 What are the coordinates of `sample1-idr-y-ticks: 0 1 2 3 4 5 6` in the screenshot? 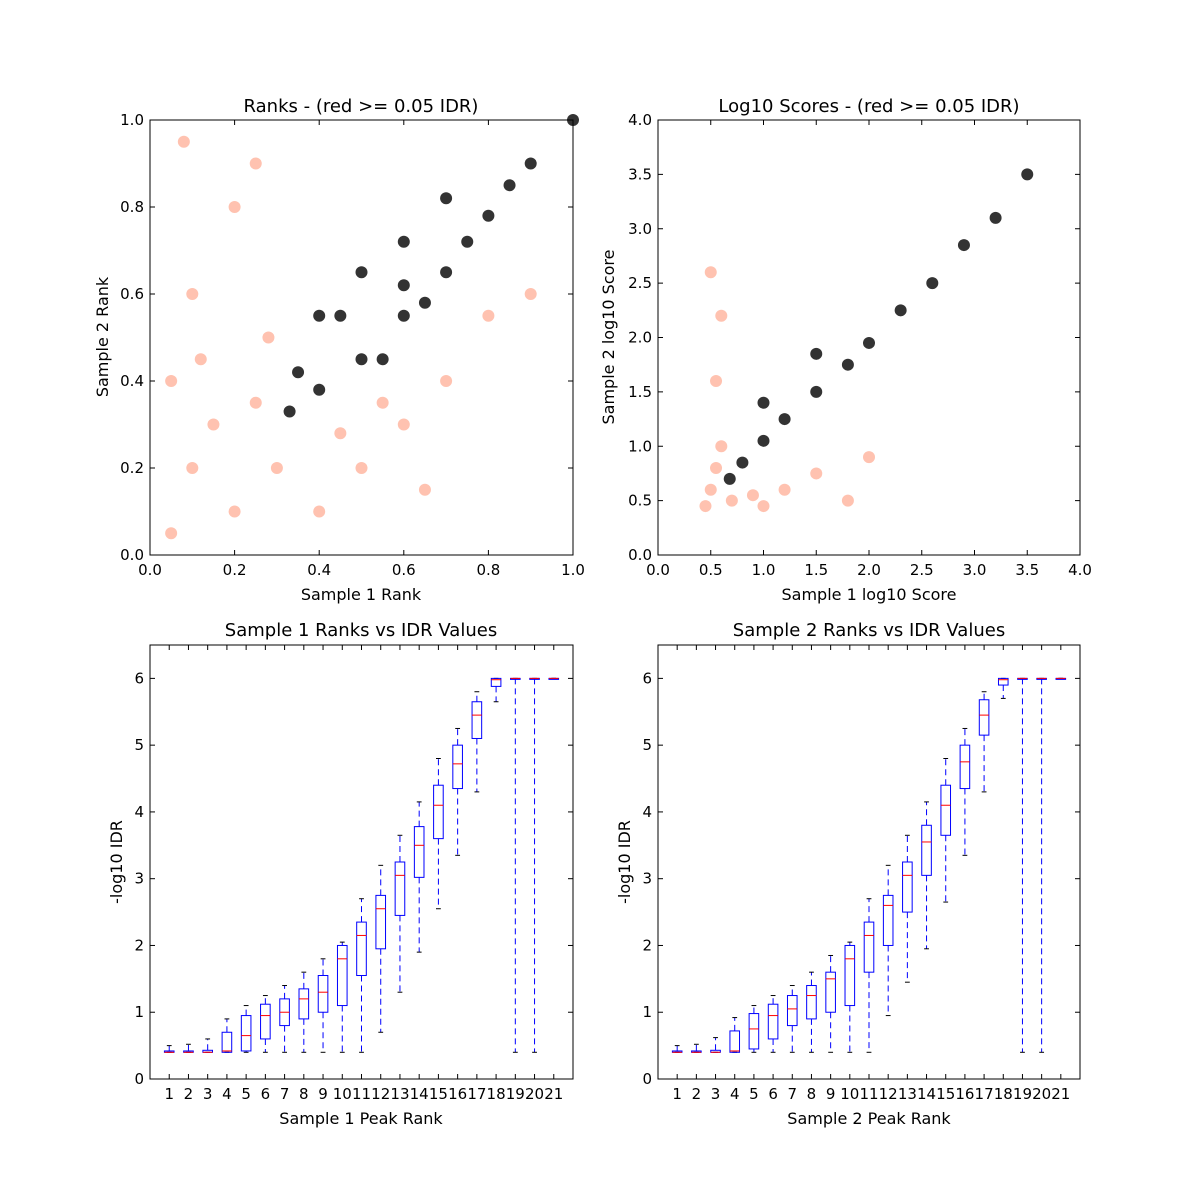 It's located at (353, 878).